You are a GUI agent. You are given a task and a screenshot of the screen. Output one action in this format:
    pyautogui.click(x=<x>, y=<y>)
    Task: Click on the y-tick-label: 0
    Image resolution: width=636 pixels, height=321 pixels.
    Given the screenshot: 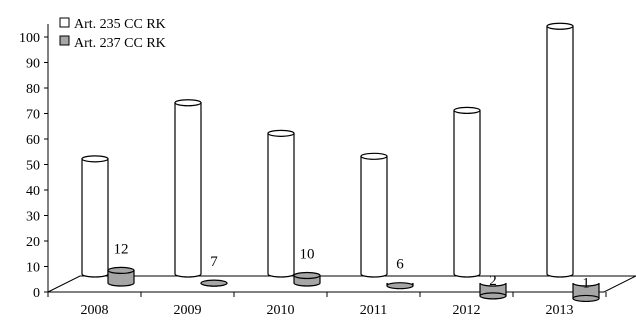 What is the action you would take?
    pyautogui.click(x=36, y=293)
    